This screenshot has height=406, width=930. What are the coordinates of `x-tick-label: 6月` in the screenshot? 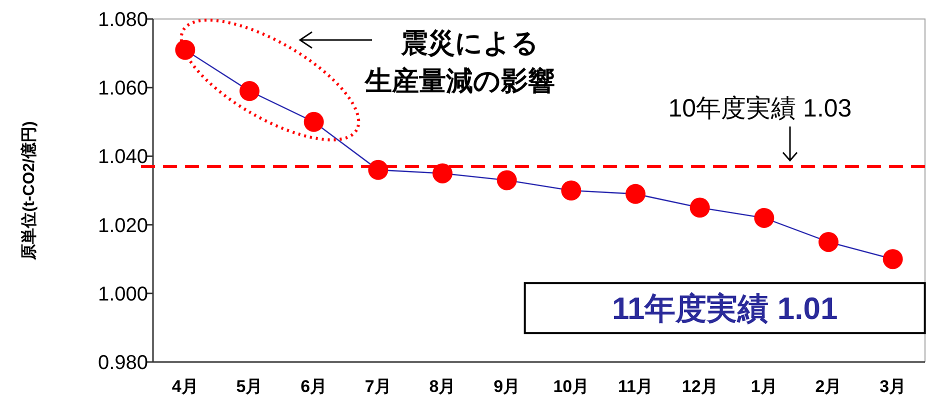 It's located at (314, 386).